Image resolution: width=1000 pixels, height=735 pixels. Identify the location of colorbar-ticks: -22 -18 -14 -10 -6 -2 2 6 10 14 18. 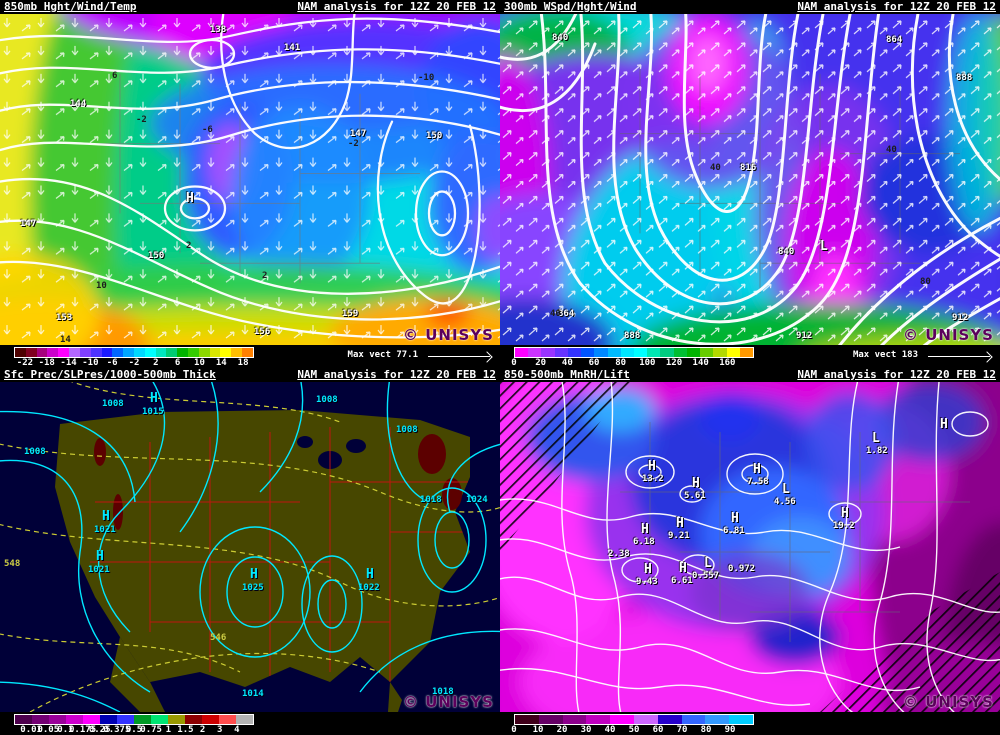
(132, 363).